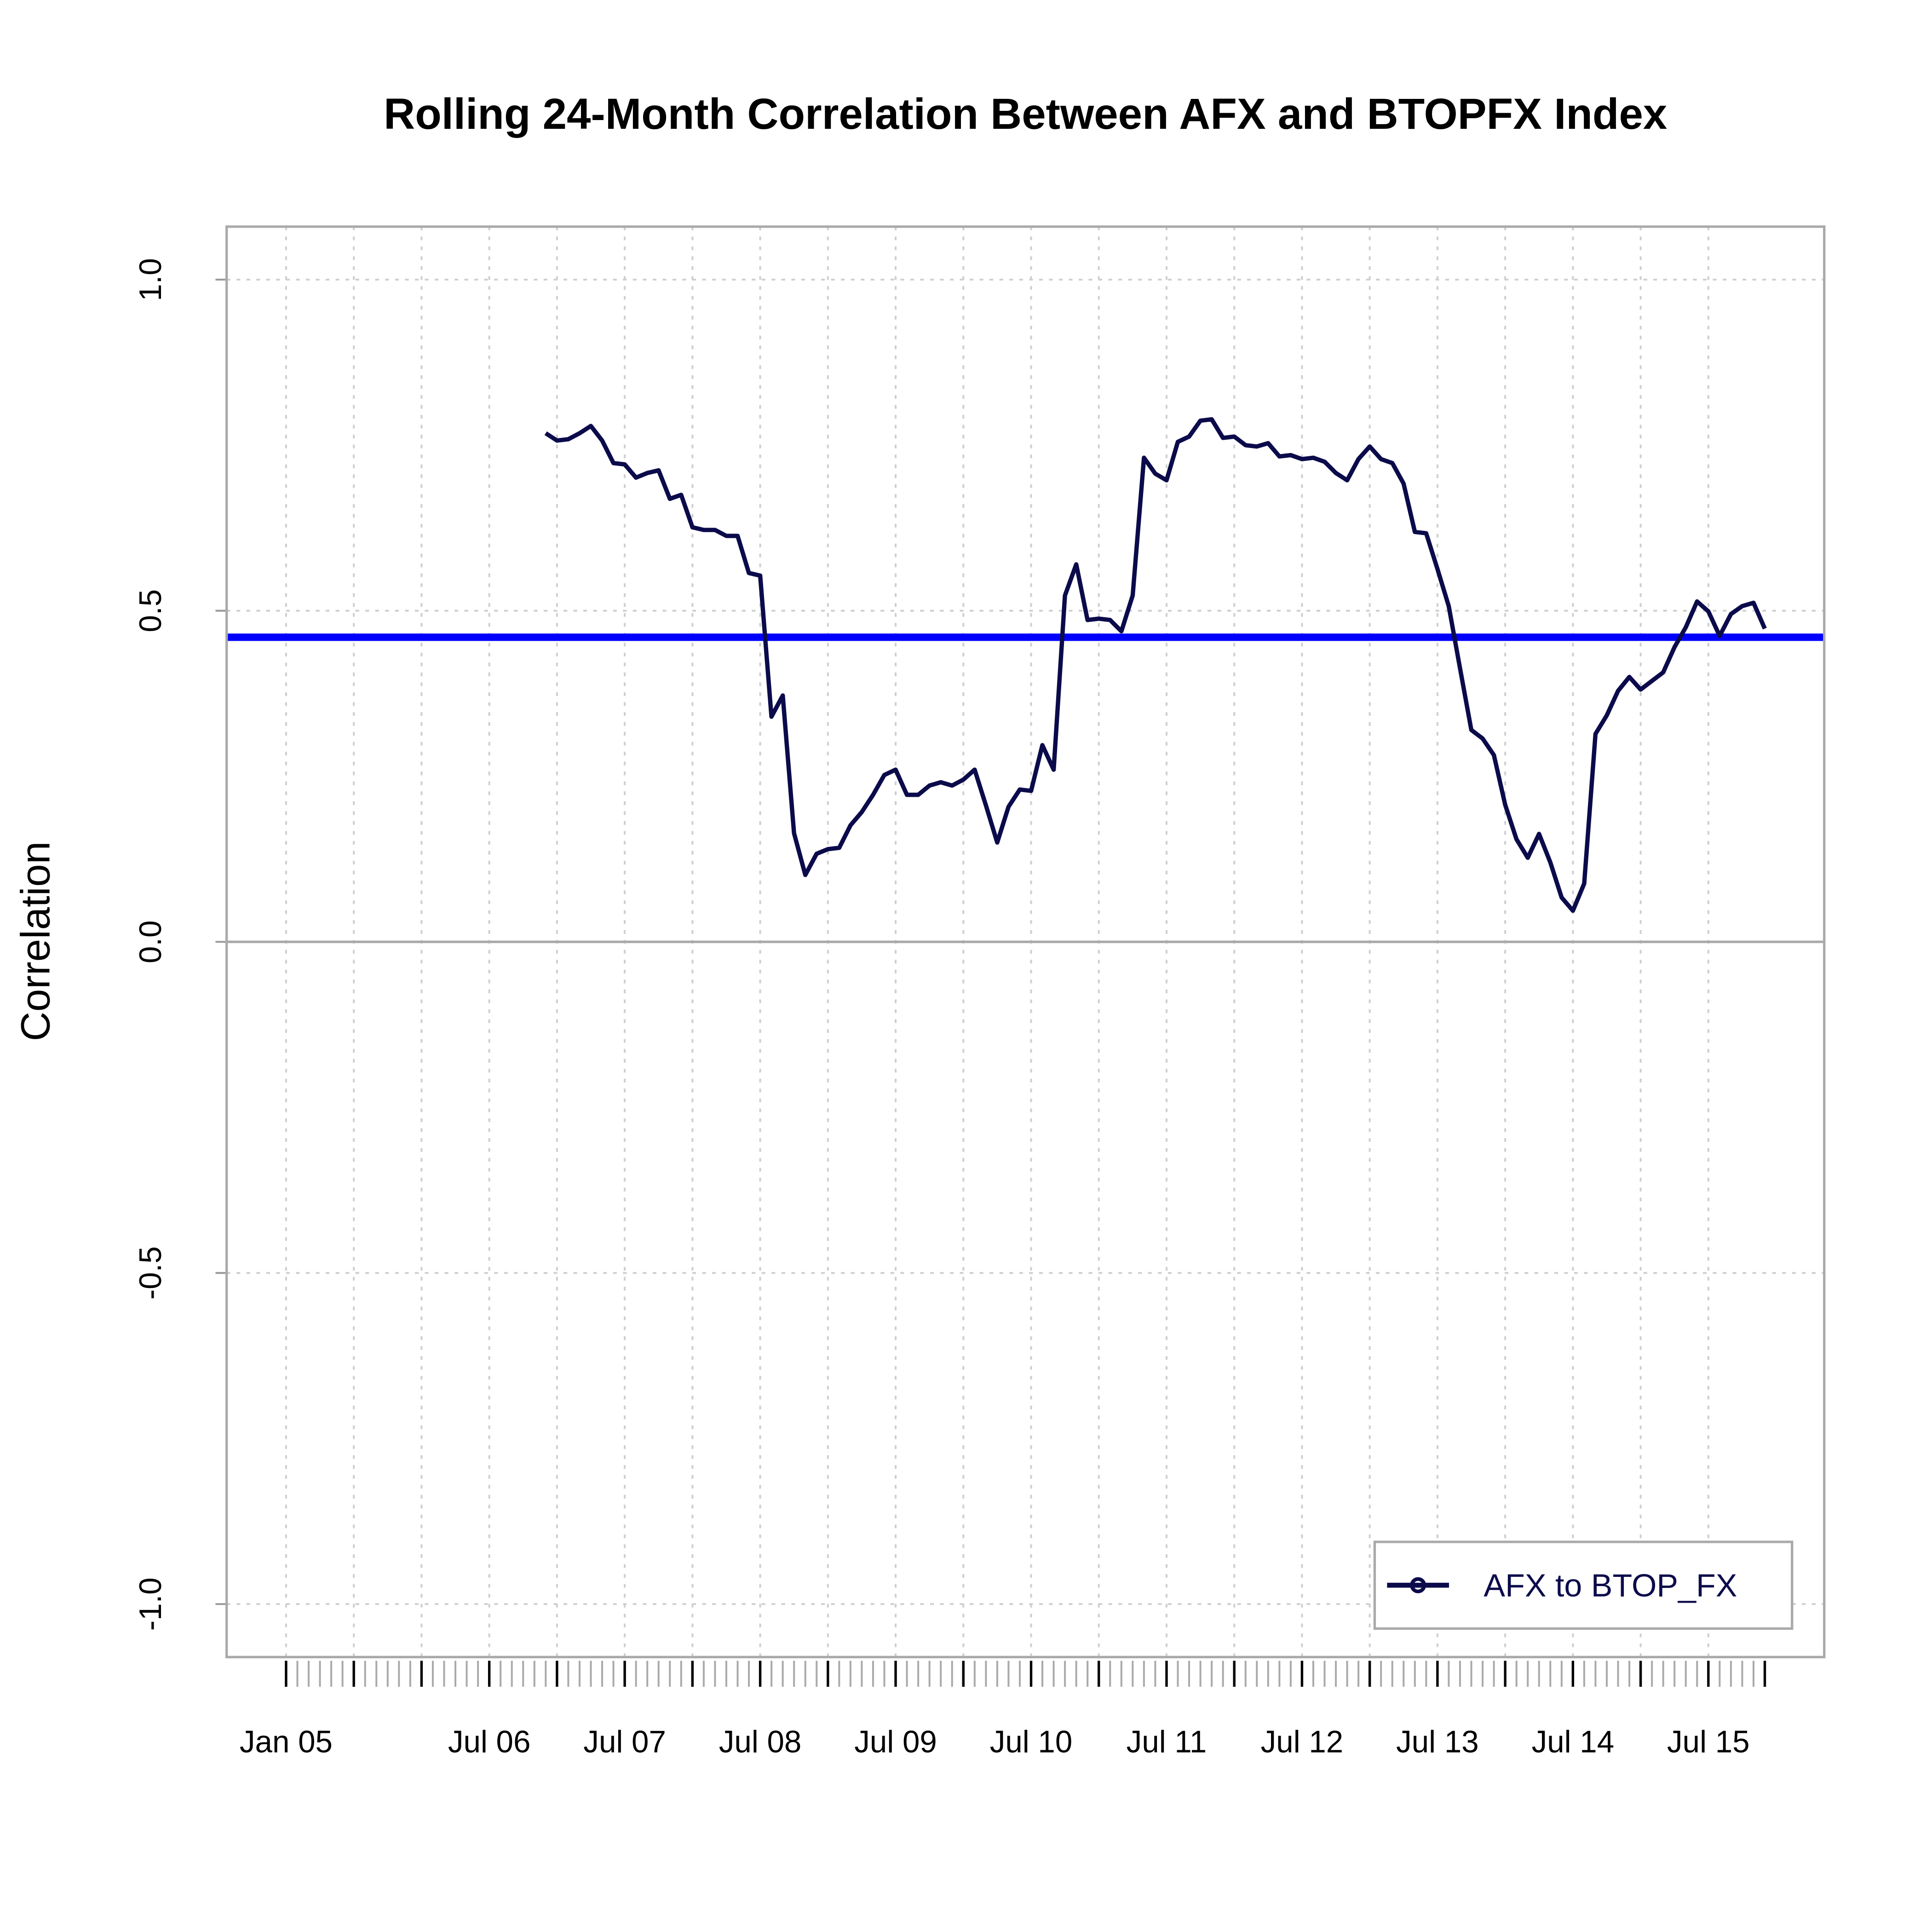 This screenshot has height=1932, width=1932. Describe the element at coordinates (490, 1742) in the screenshot. I see `x-tick-label: Jul 06` at that location.